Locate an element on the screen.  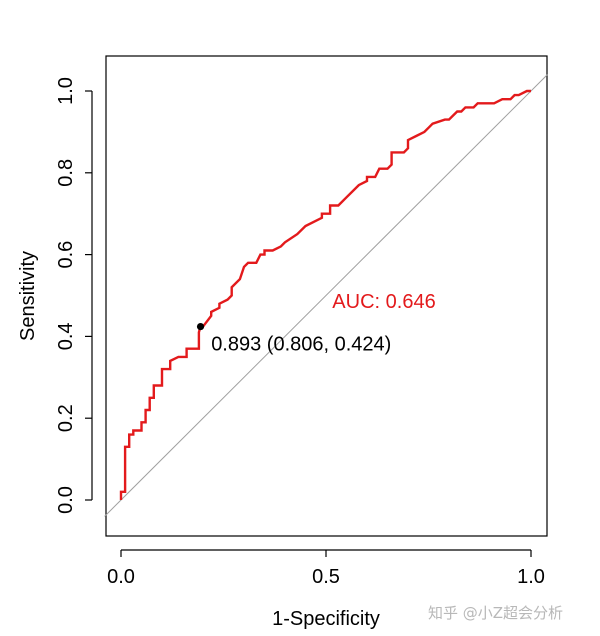
watermark: 知乎 @小Z超会分析 is located at coordinates (496, 613).